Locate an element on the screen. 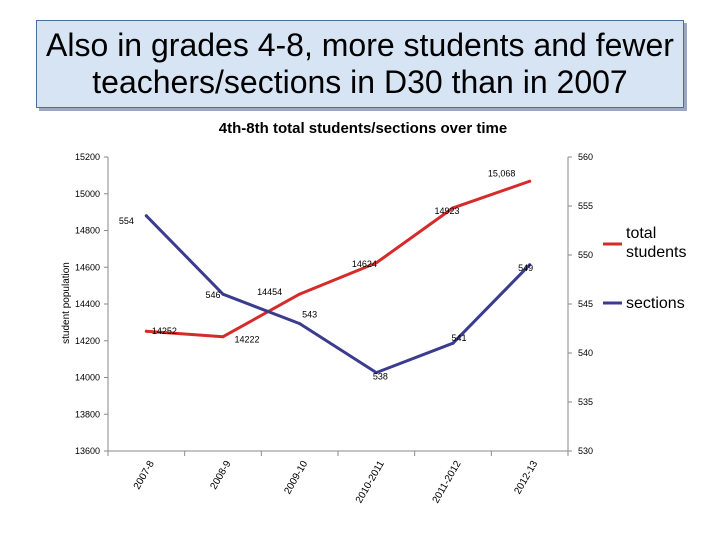  legend-label-line: students is located at coordinates (656, 252).